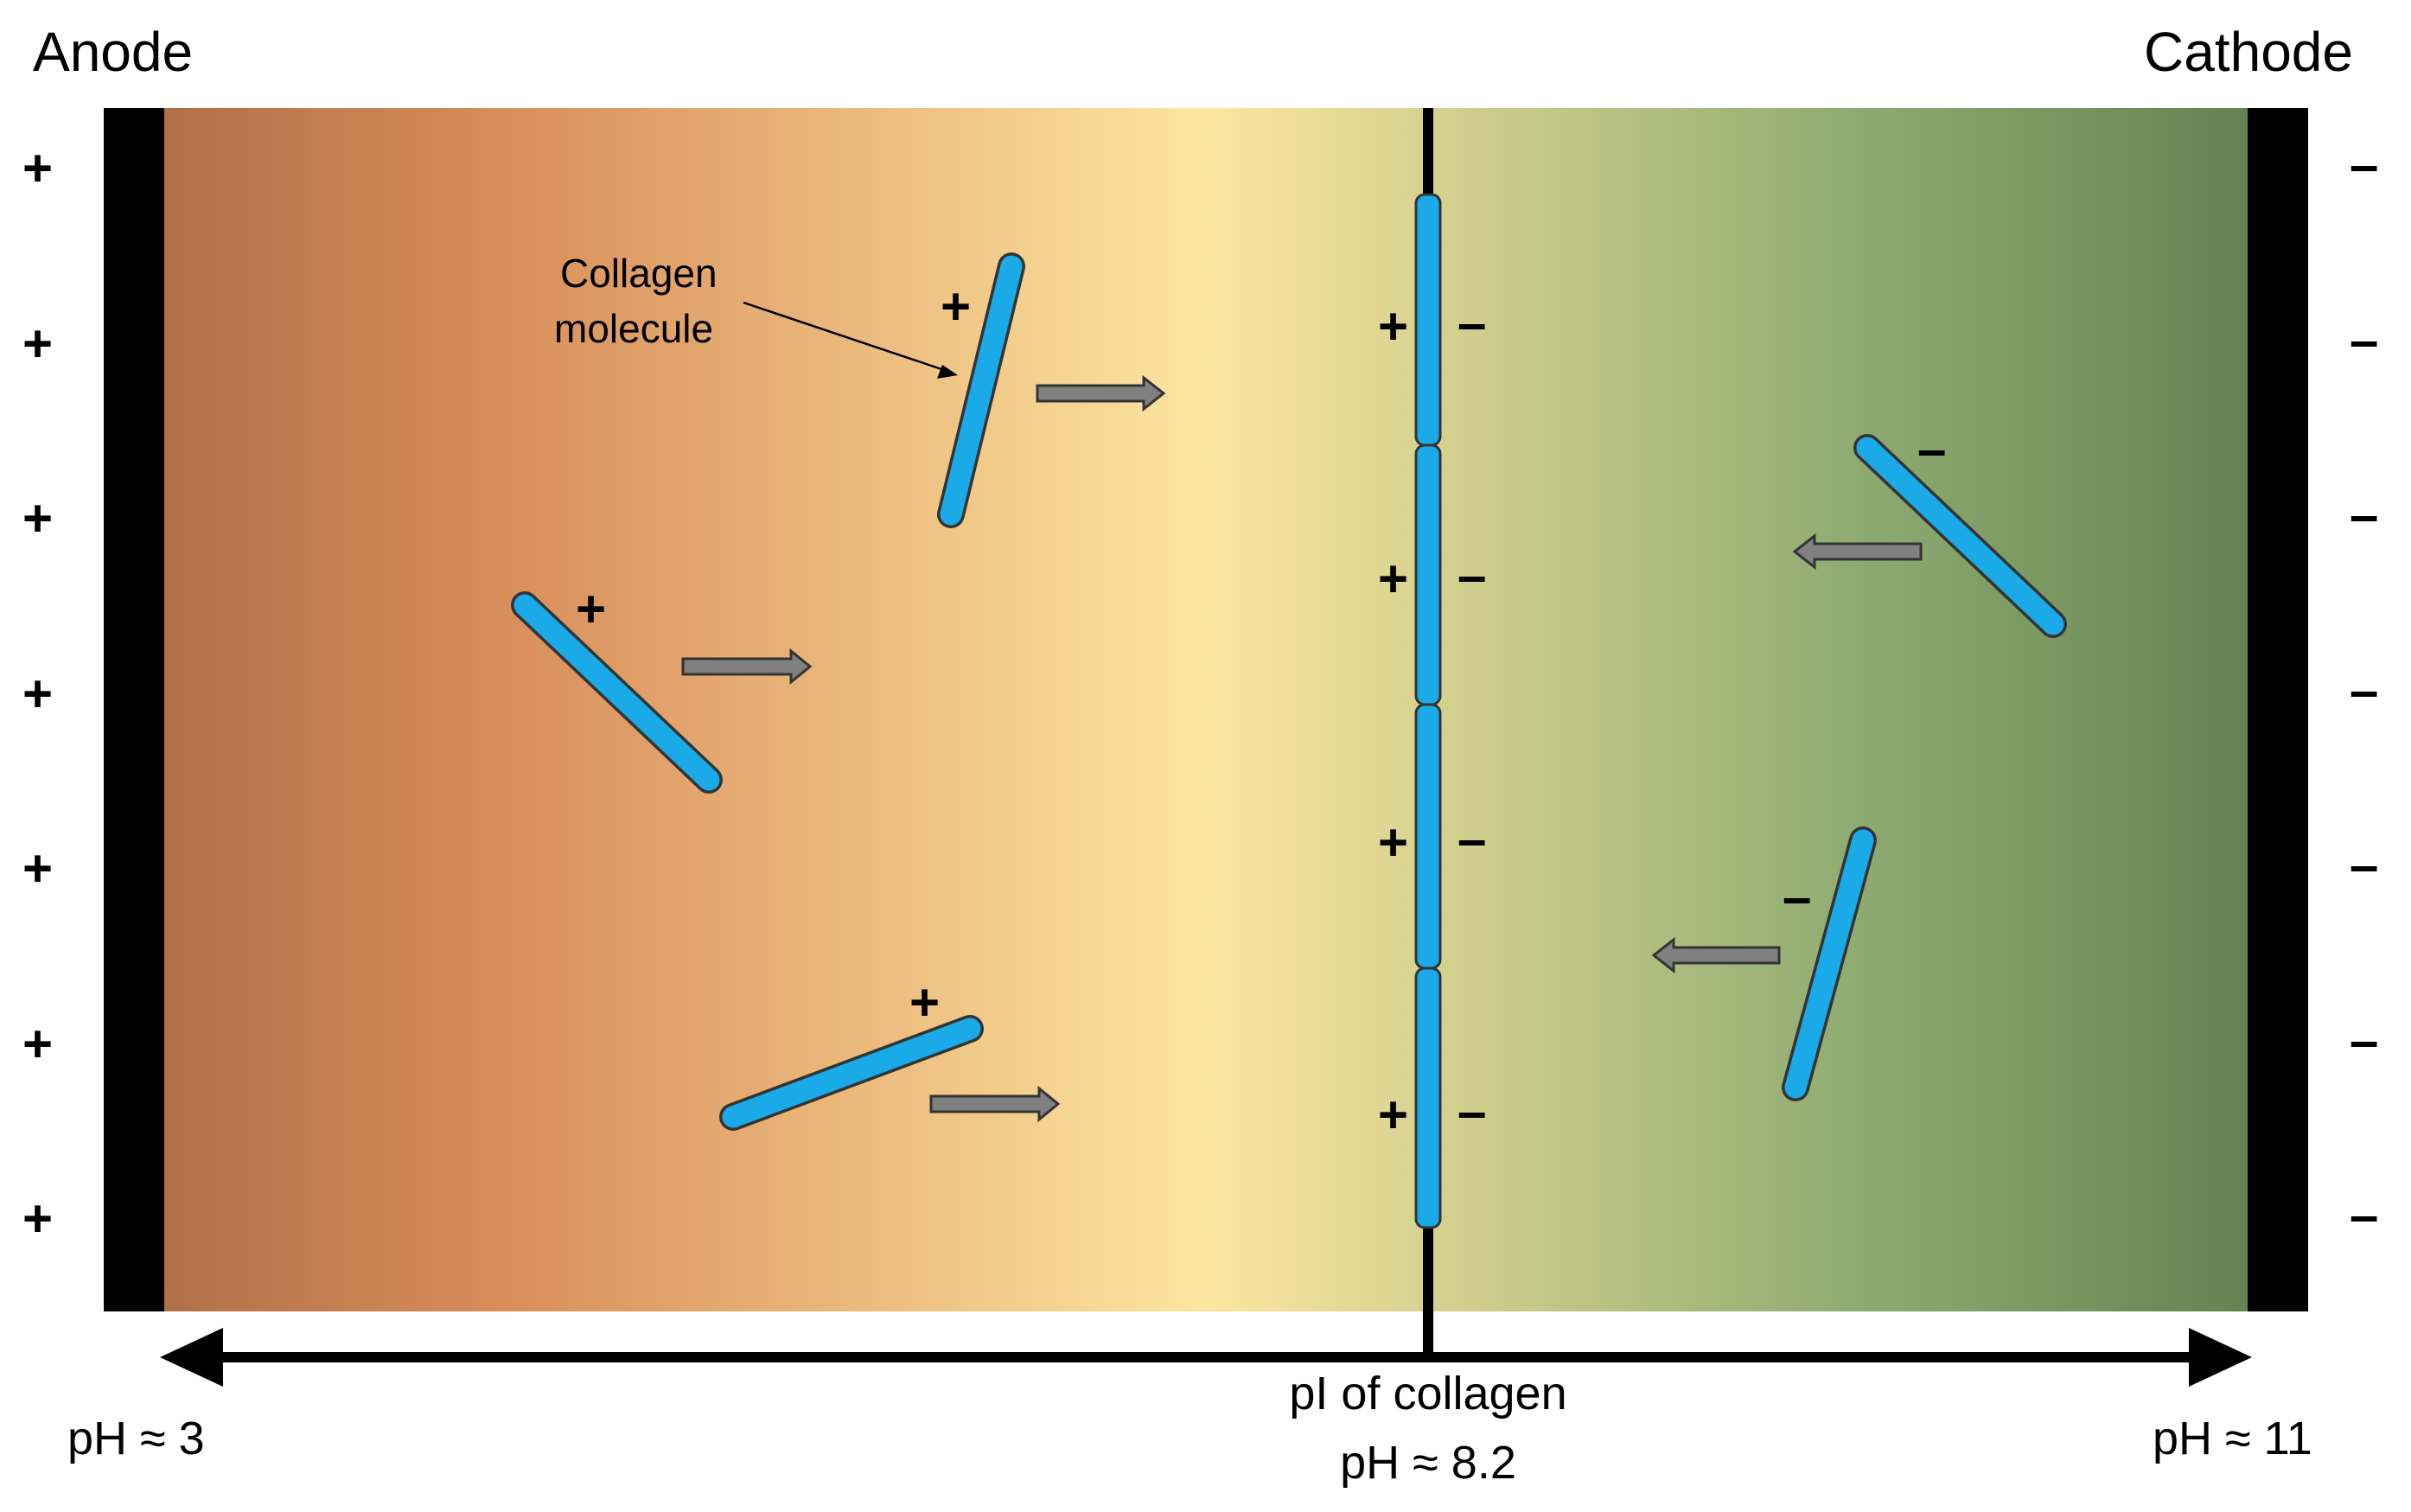 Image resolution: width=2411 pixels, height=1512 pixels. I want to click on anode-label: Anode, so click(113, 52).